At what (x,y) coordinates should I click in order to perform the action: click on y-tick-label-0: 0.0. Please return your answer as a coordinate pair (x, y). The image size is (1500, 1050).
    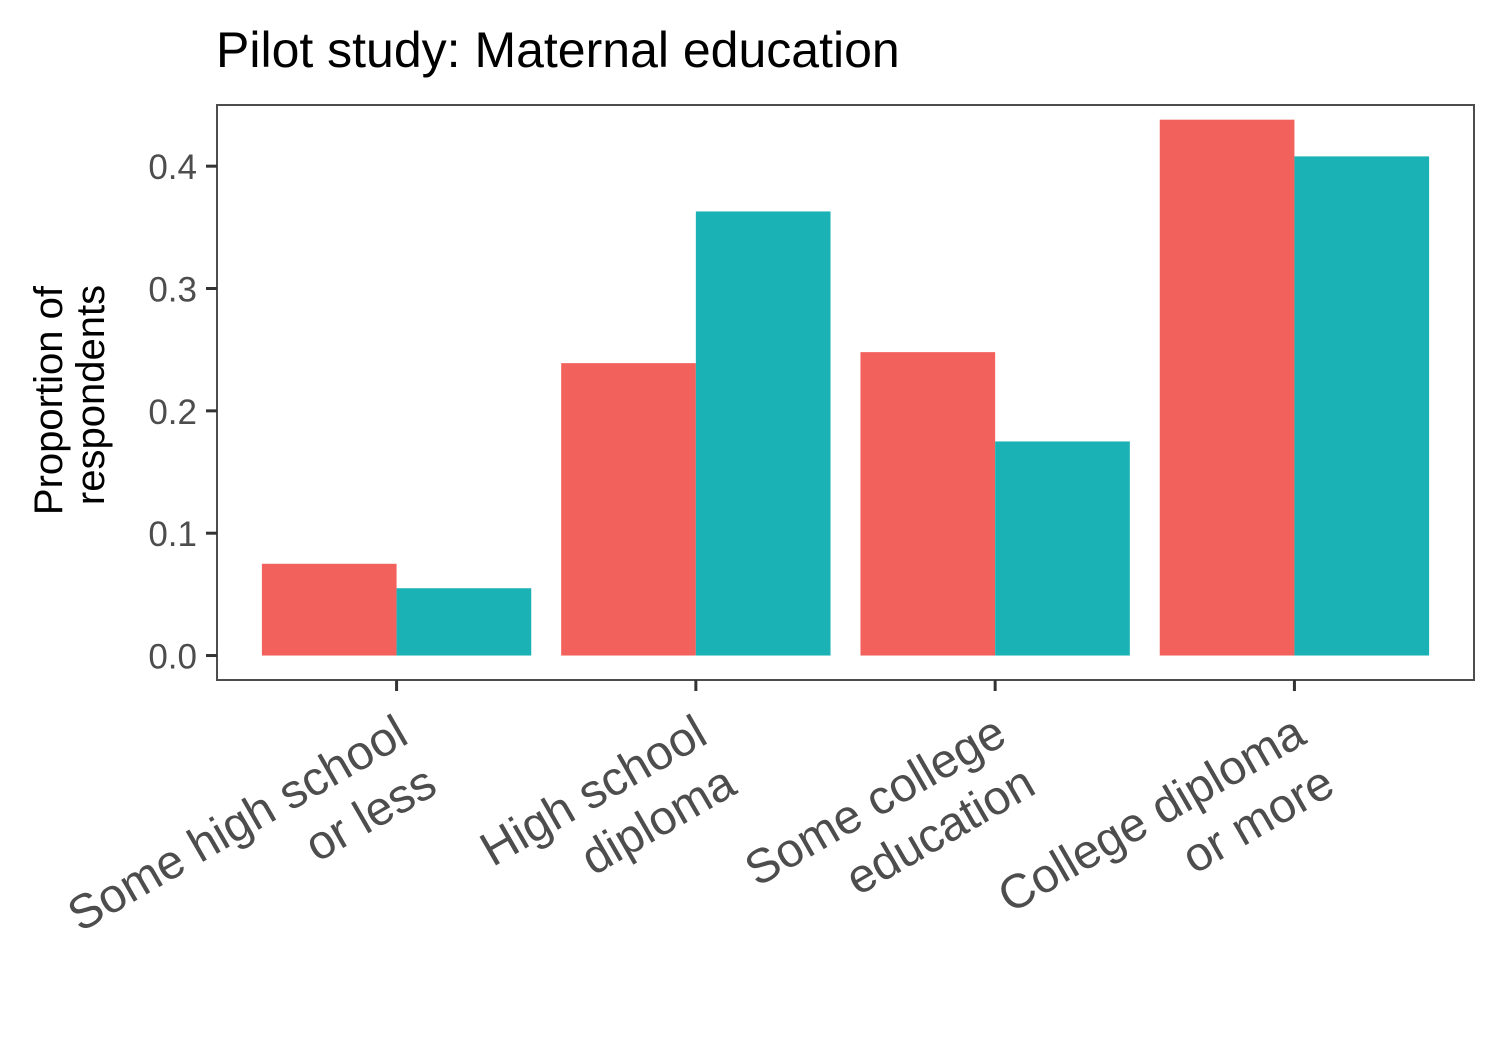
    Looking at the image, I should click on (172, 657).